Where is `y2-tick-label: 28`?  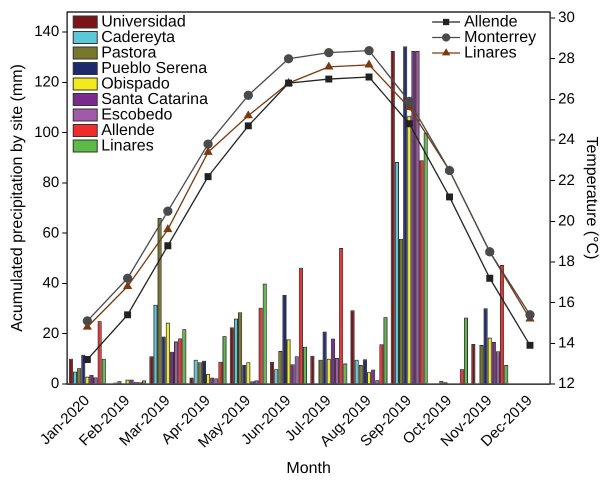
y2-tick-label: 28 is located at coordinates (566, 58).